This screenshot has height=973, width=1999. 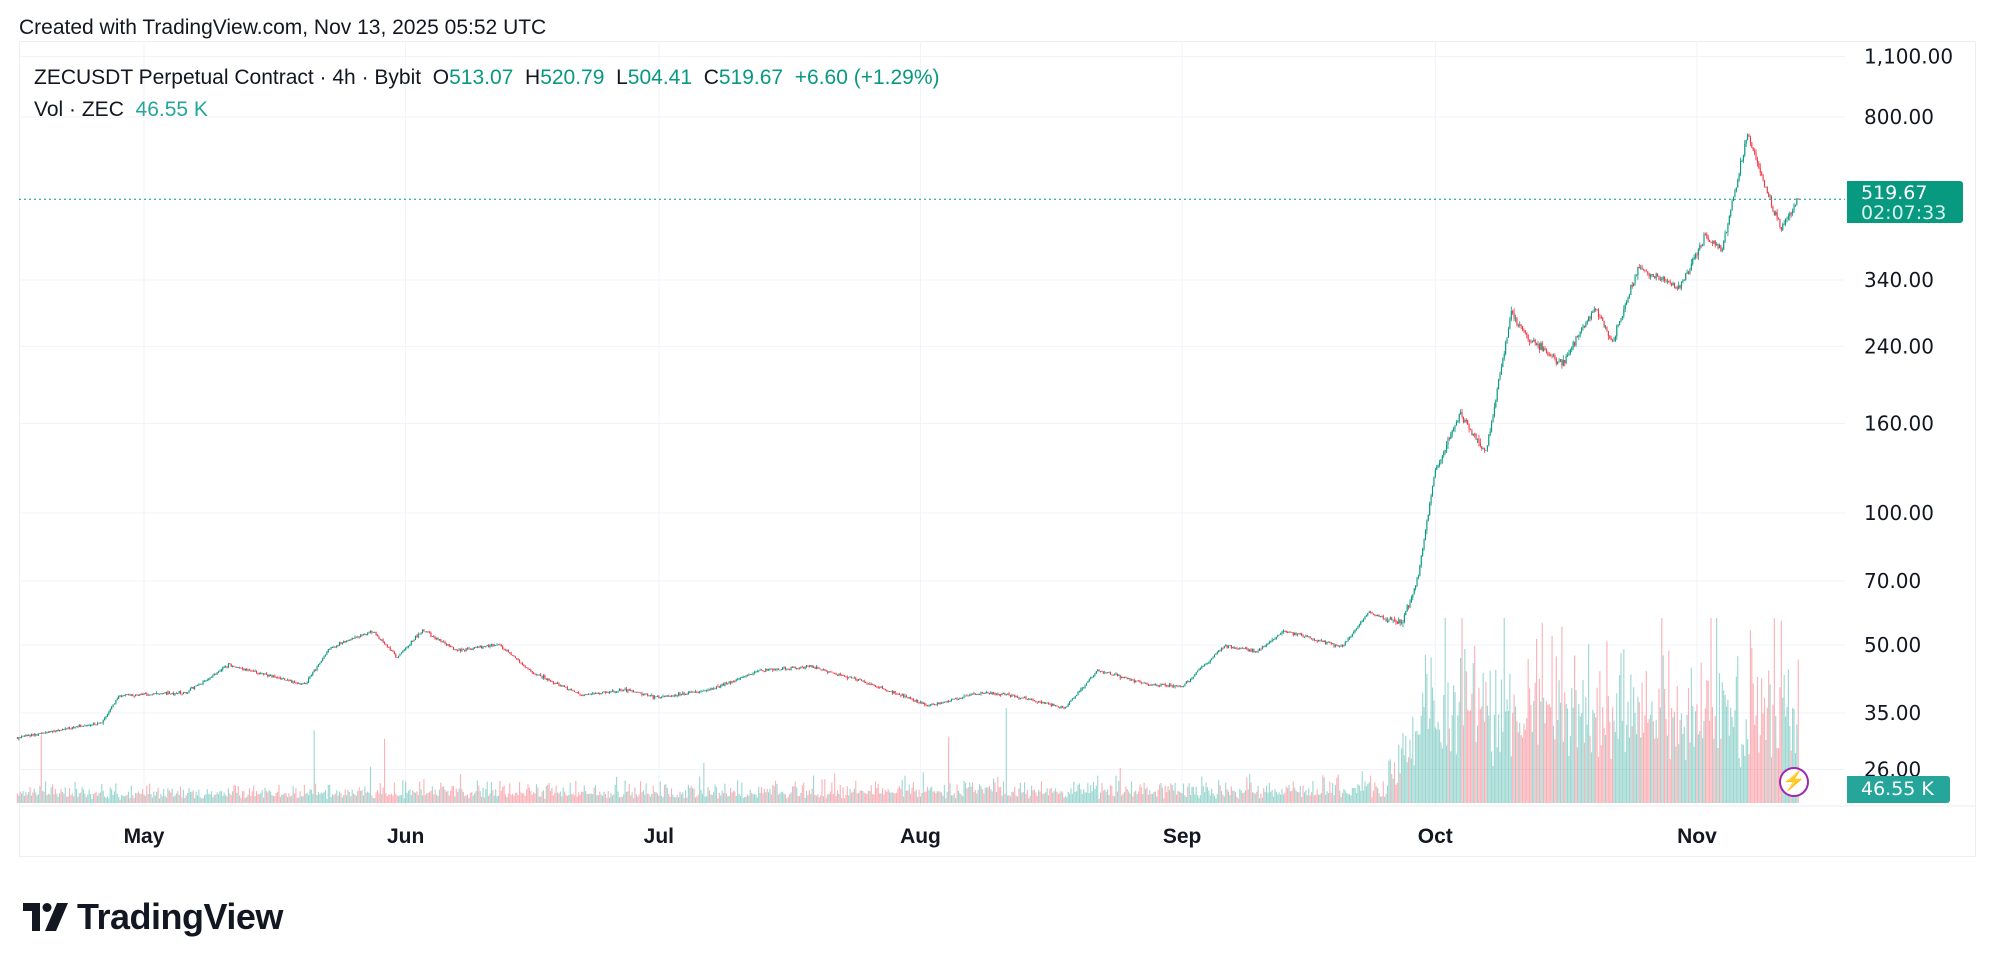 I want to click on symbol-title: ZECUSDT Perpetual Contract · 4h · Bybit, so click(x=228, y=77).